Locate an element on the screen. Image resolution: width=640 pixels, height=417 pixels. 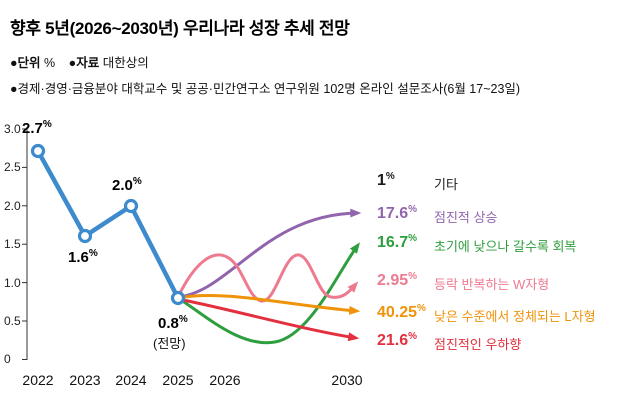
scenario-pct-gradual-decline: 21.6% is located at coordinates (397, 340).